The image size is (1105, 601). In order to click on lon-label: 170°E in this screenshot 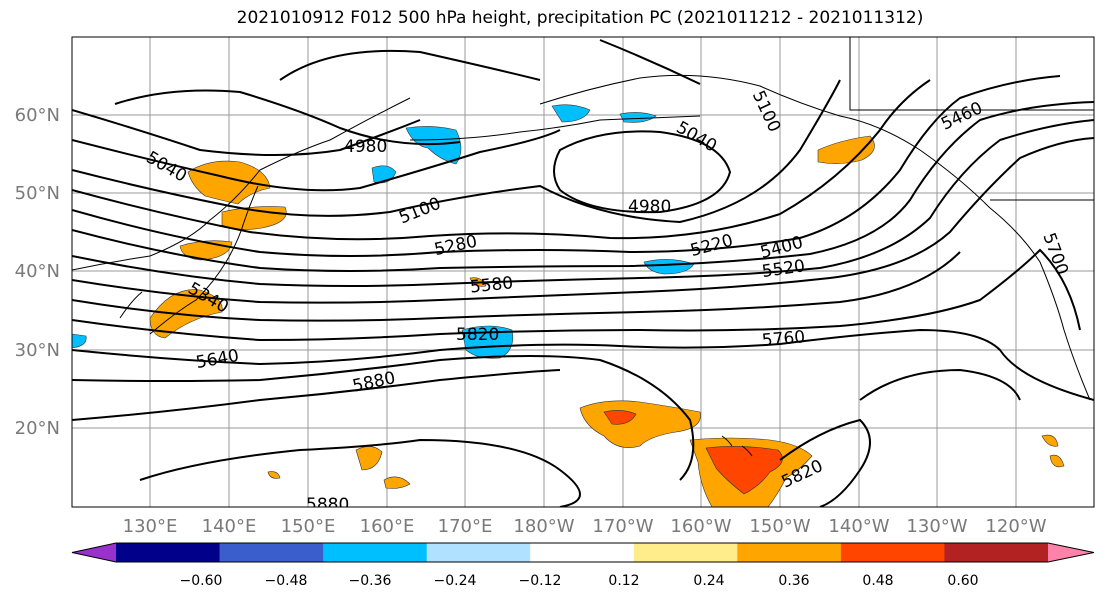, I will do `click(465, 526)`.